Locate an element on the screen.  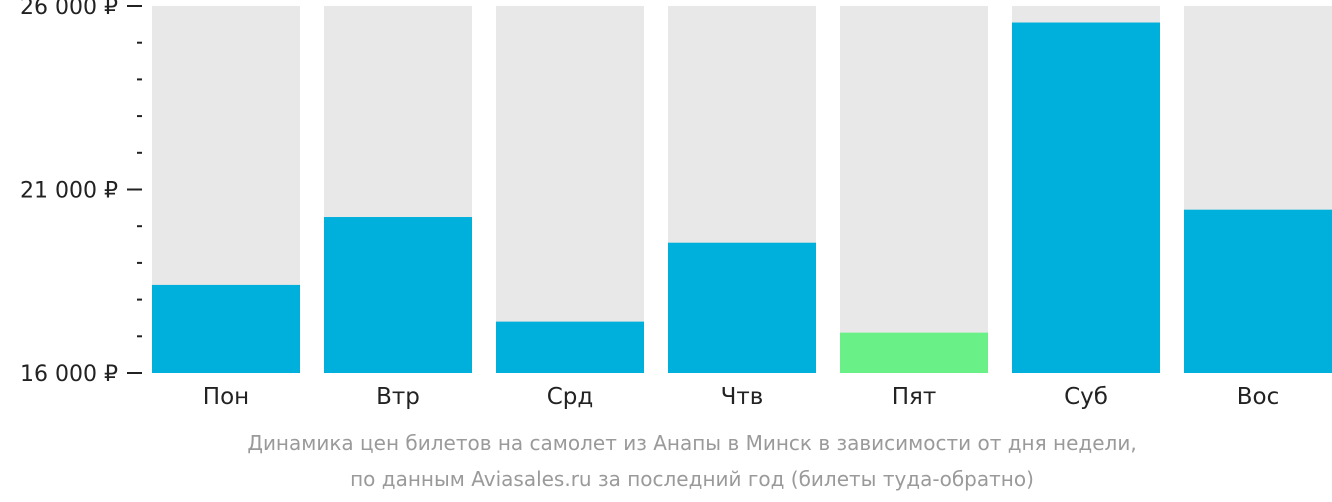
y-tick-label-1: 16 000 ₽ is located at coordinates (69, 374).